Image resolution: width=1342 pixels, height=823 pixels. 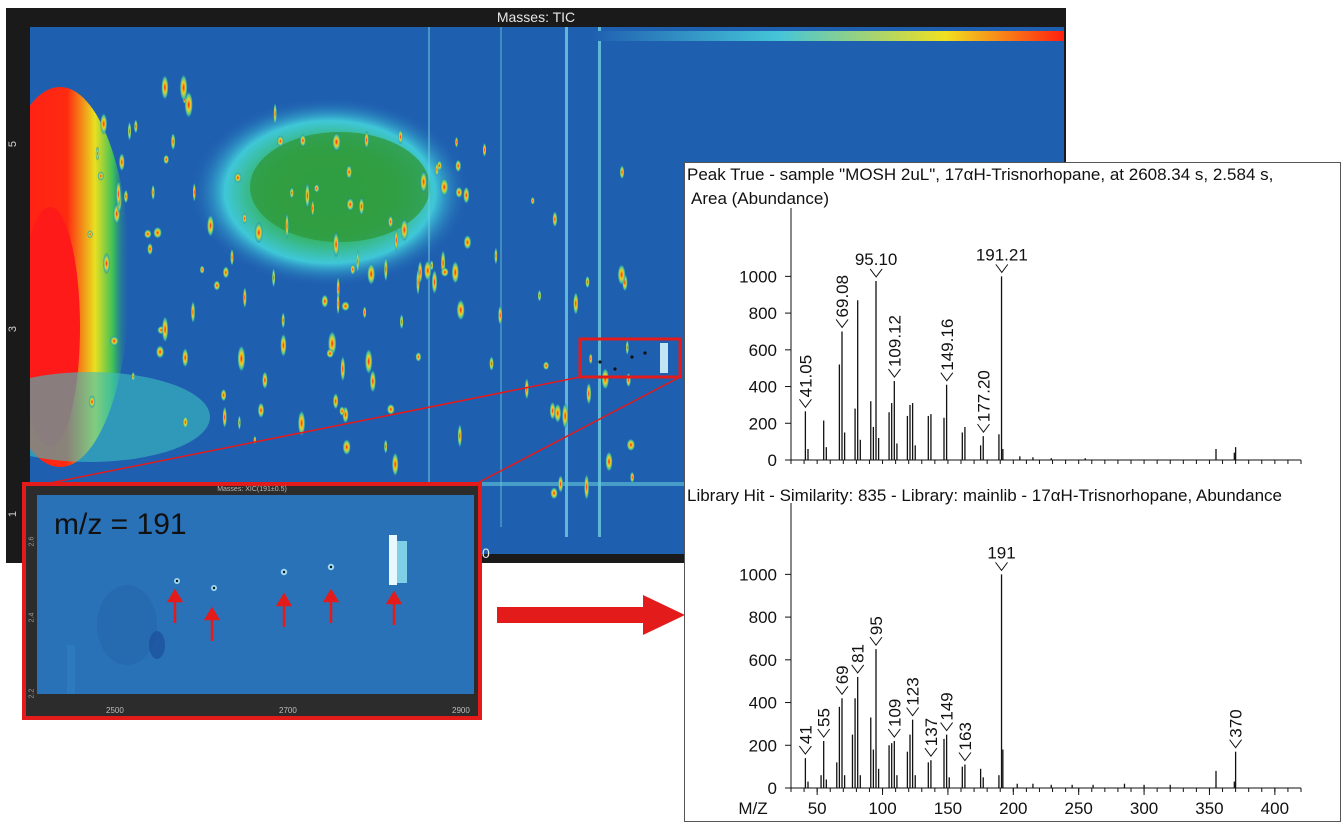 What do you see at coordinates (842, 674) in the screenshot?
I see `peak-label: 69` at bounding box center [842, 674].